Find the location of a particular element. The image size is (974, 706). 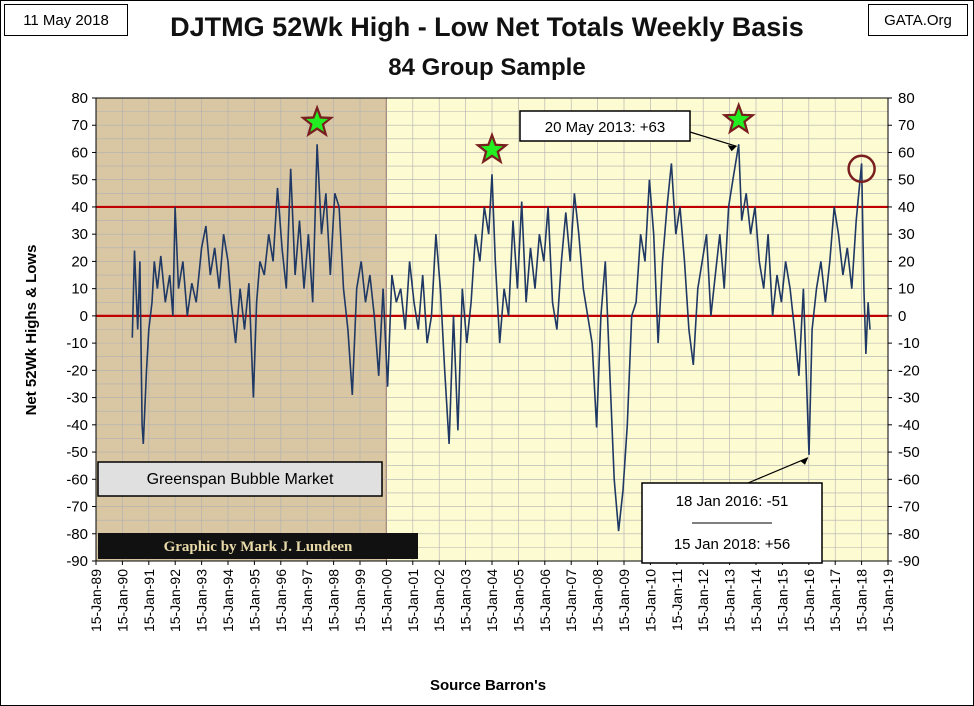

x-tick-label: 15-Jan-97 is located at coordinates (307, 600).